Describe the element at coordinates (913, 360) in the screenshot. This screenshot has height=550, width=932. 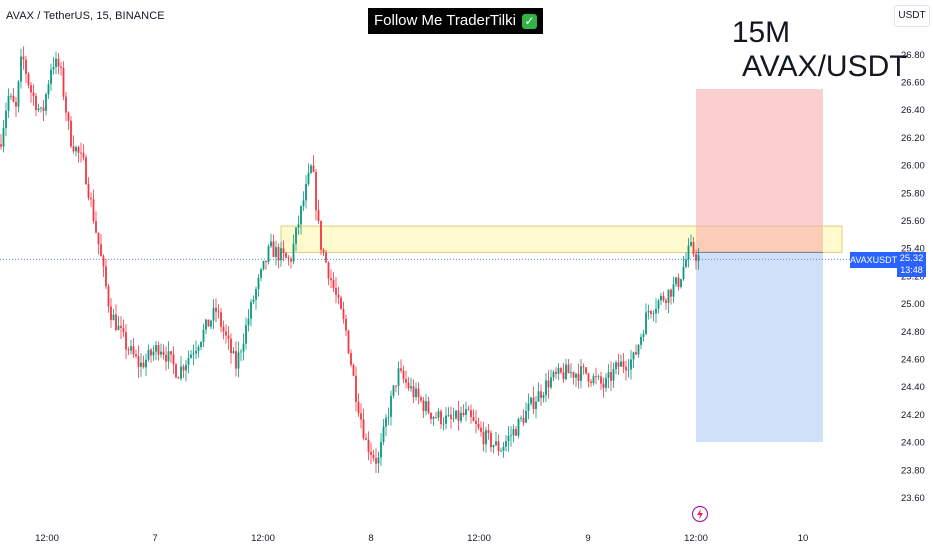
I see `y-tick-label: 24.60` at that location.